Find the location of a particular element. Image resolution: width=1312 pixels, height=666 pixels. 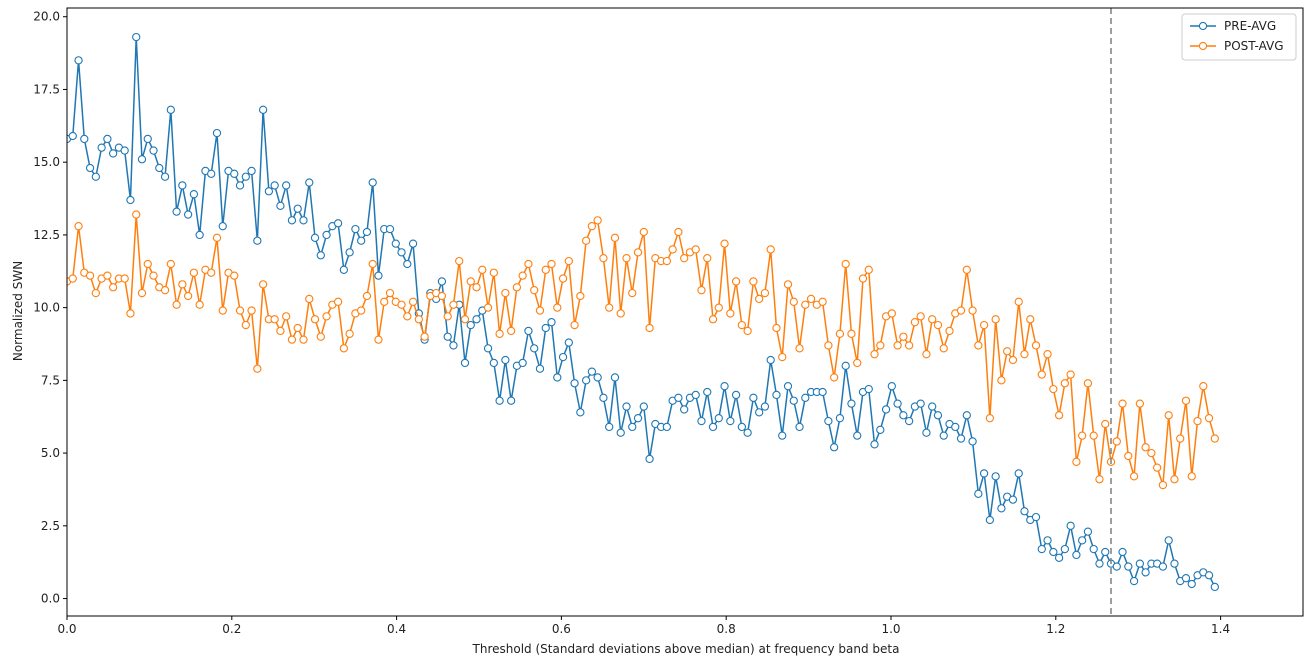

x-tick-label: 0.0 is located at coordinates (66, 629).